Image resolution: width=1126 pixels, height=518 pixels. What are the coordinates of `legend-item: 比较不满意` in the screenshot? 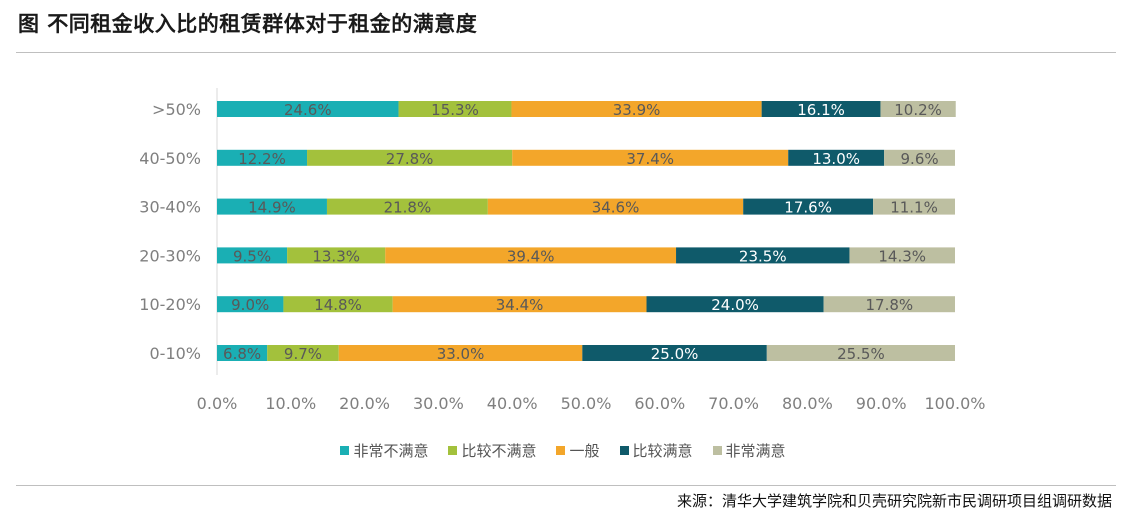 It's located at (492, 450).